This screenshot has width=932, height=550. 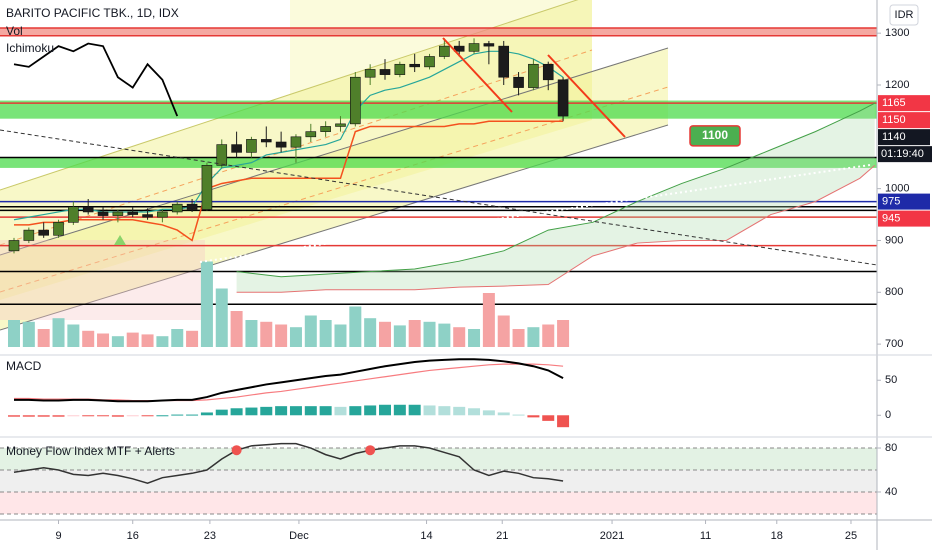 What do you see at coordinates (24, 366) in the screenshot?
I see `pane-title: MACD` at bounding box center [24, 366].